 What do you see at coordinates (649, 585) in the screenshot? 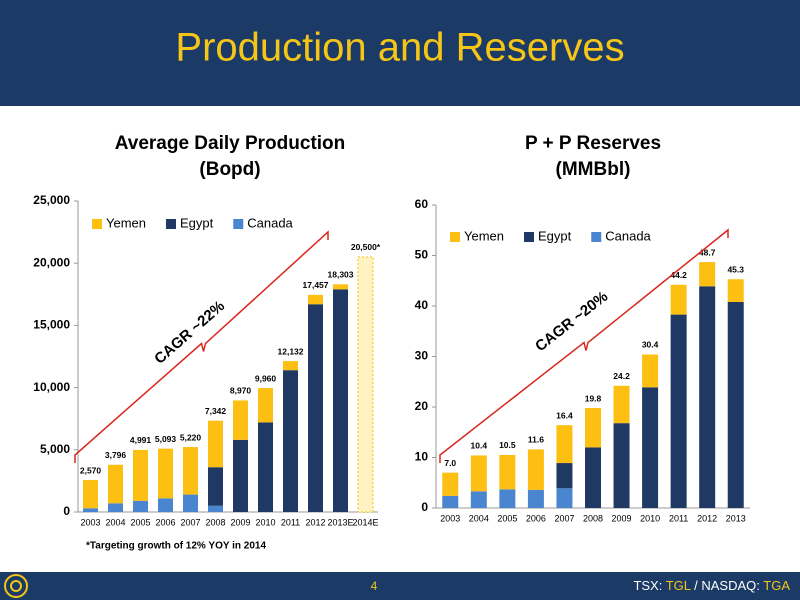
I see `exchange: TSX:` at bounding box center [649, 585].